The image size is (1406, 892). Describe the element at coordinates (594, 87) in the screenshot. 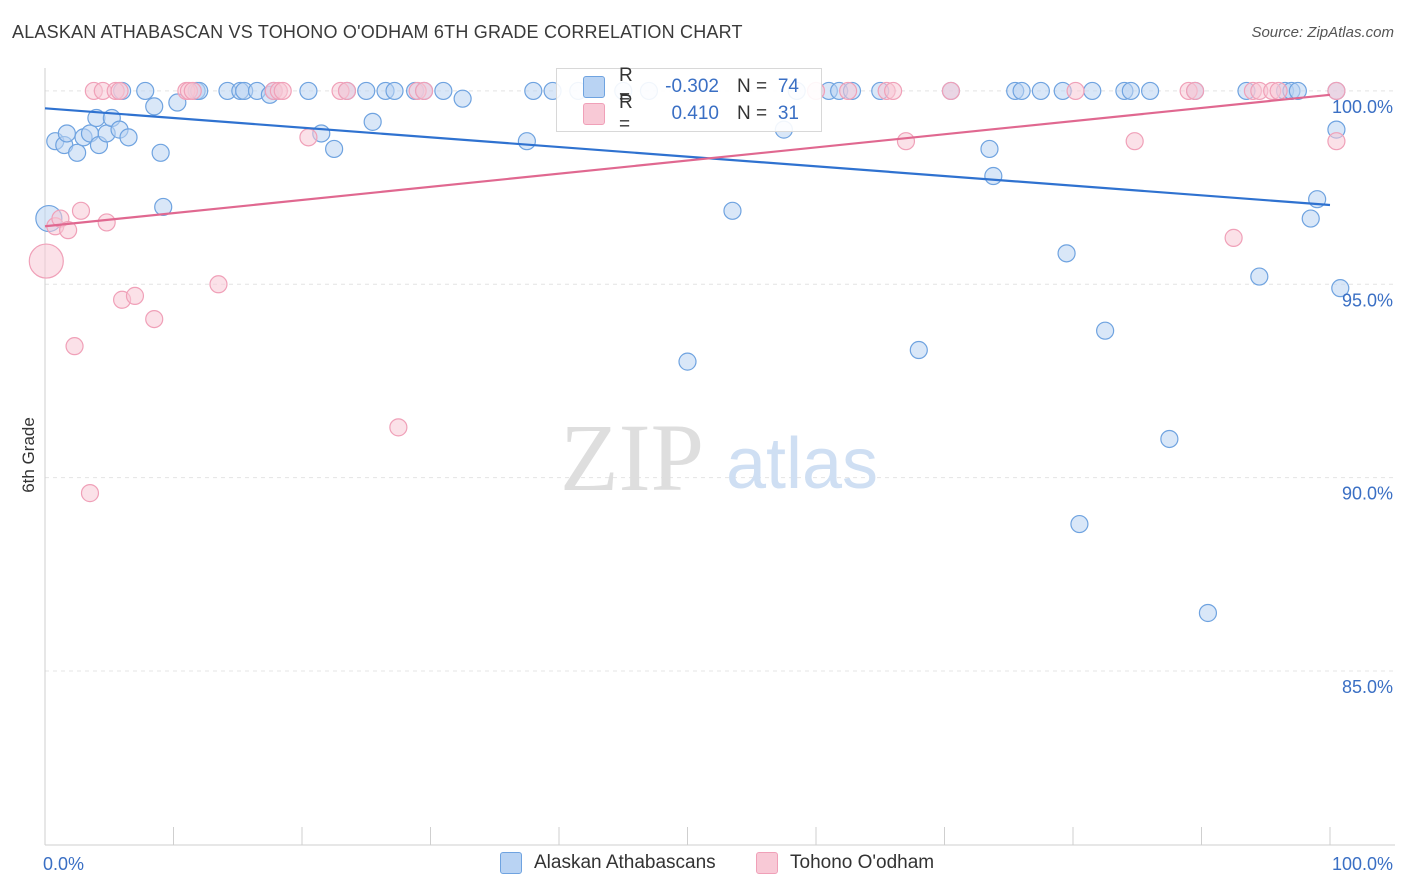

I see `athabascan-swatch` at that location.